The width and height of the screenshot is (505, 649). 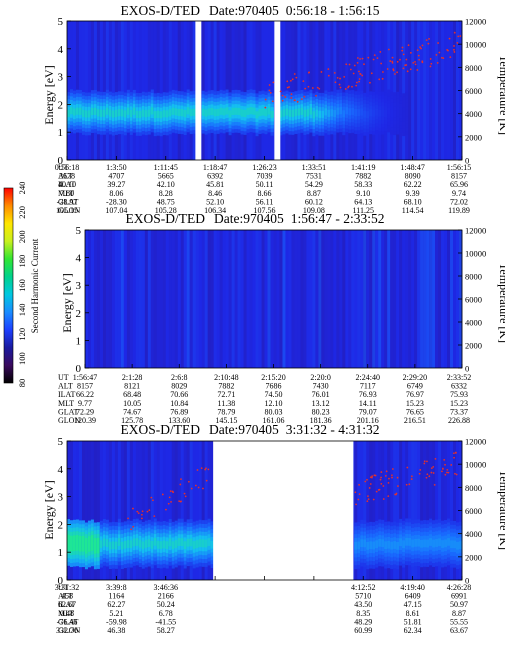 I want to click on orbit-value: 50.11, so click(x=265, y=184).